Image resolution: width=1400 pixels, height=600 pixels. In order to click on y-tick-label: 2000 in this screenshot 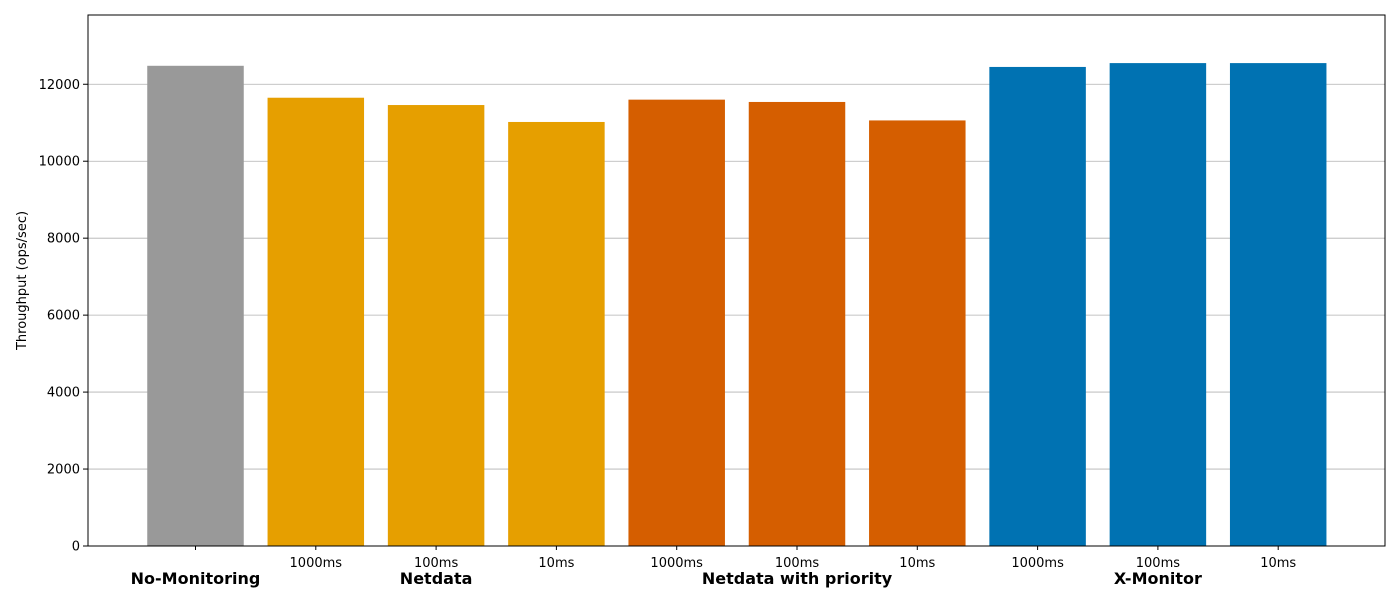, I will do `click(63, 470)`.